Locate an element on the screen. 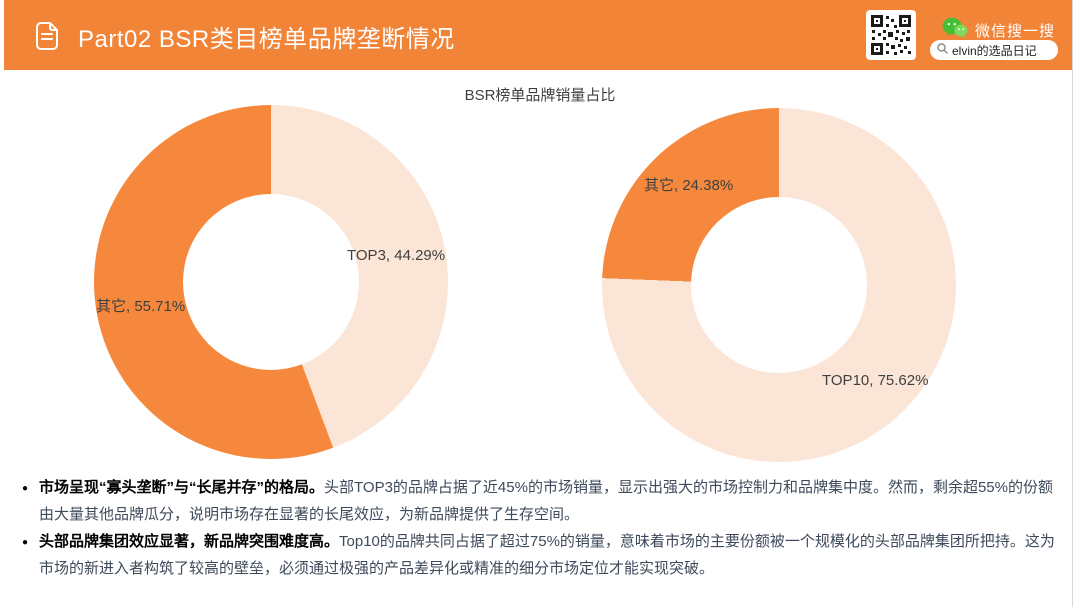 The image size is (1080, 607). page-right-border is located at coordinates (1072, 303).